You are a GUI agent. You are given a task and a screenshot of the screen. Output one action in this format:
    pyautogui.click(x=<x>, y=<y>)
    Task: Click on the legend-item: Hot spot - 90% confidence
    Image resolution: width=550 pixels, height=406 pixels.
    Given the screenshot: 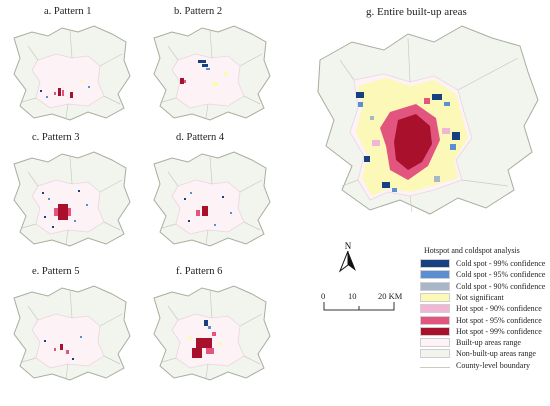 What is the action you would take?
    pyautogui.click(x=481, y=308)
    